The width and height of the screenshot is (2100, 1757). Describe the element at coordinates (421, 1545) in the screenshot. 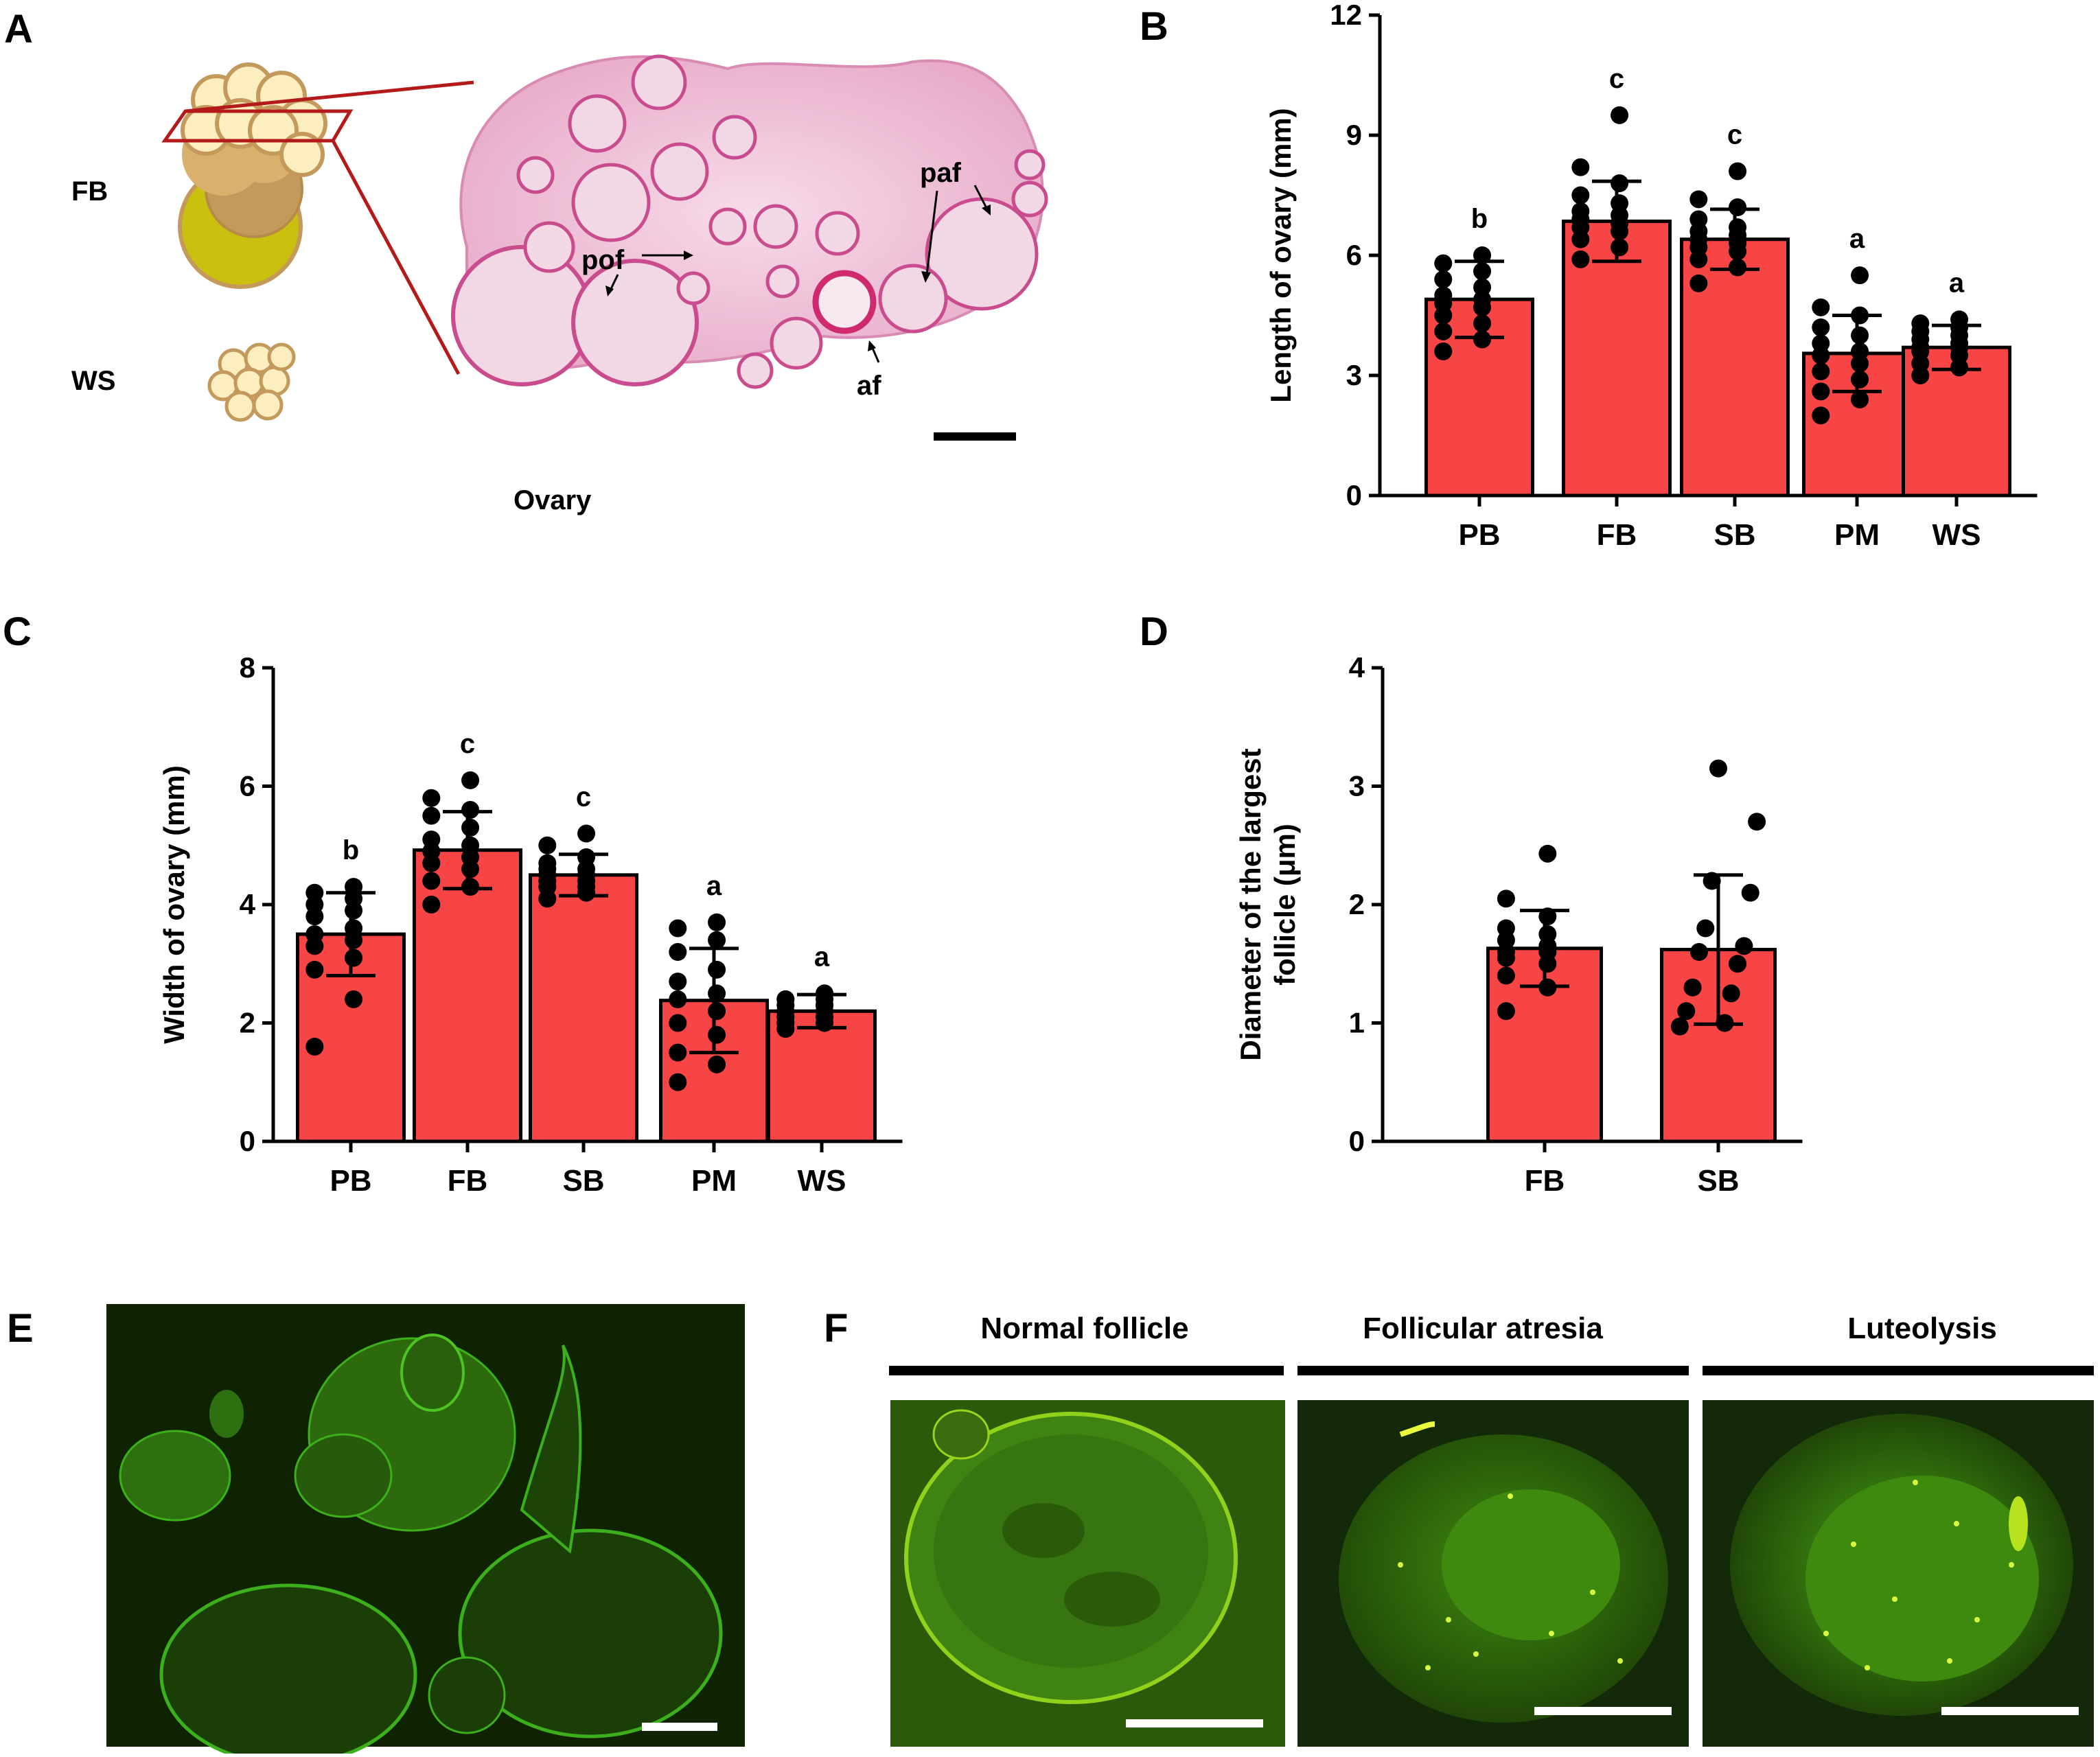

I see `fluorescent-ovary-section` at that location.